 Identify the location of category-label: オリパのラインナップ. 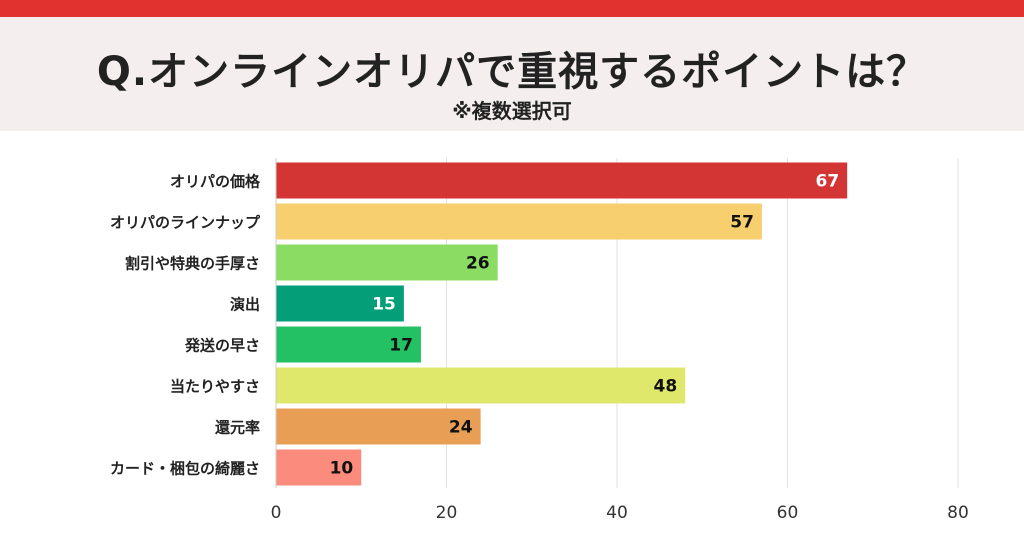
(185, 223).